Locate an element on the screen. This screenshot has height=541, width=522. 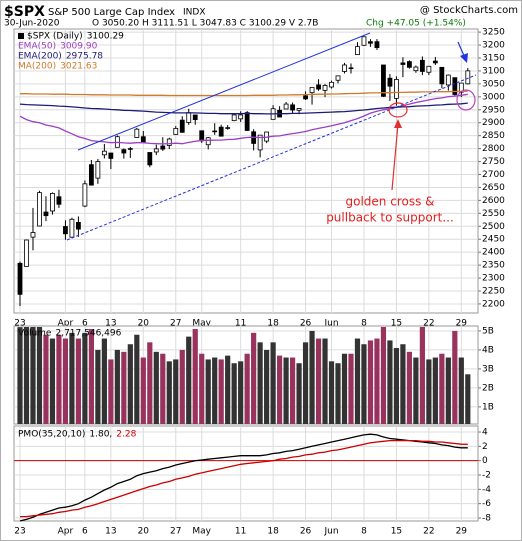
x-tick-label: 11 is located at coordinates (240, 532).